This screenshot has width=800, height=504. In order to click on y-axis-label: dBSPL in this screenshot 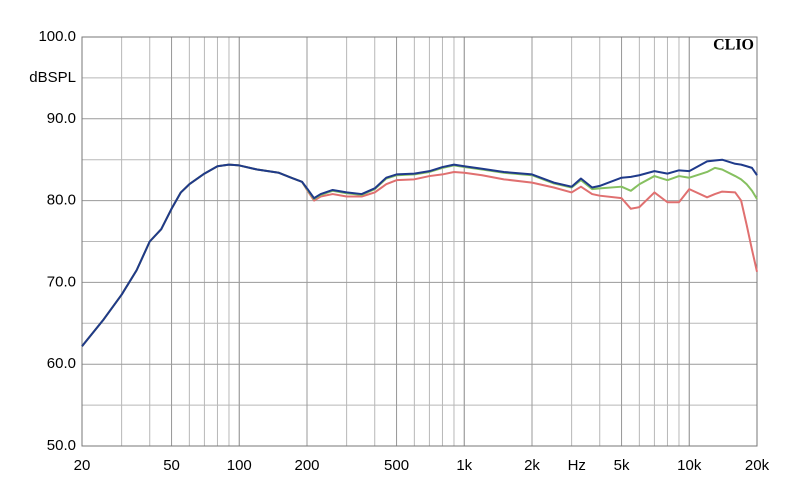, I will do `click(52, 77)`.